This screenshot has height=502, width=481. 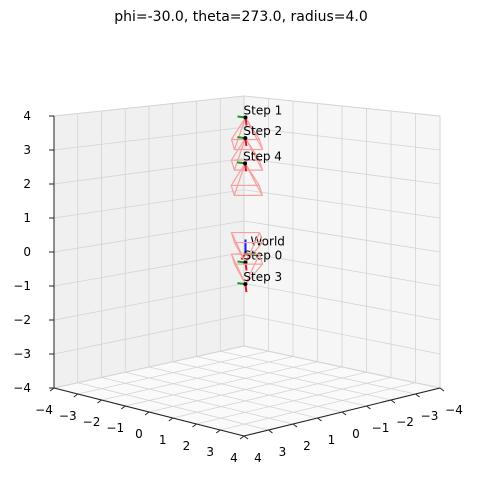 I want to click on camera-step-1: Step 1, so click(x=256, y=127).